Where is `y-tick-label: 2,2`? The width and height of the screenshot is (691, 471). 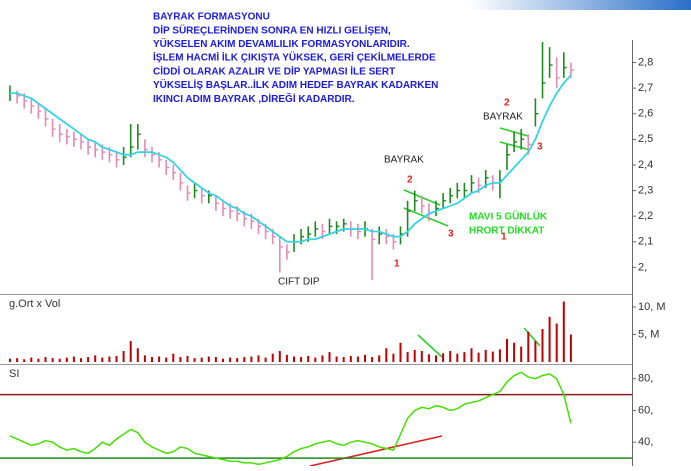 y-tick-label: 2,2 is located at coordinates (645, 216).